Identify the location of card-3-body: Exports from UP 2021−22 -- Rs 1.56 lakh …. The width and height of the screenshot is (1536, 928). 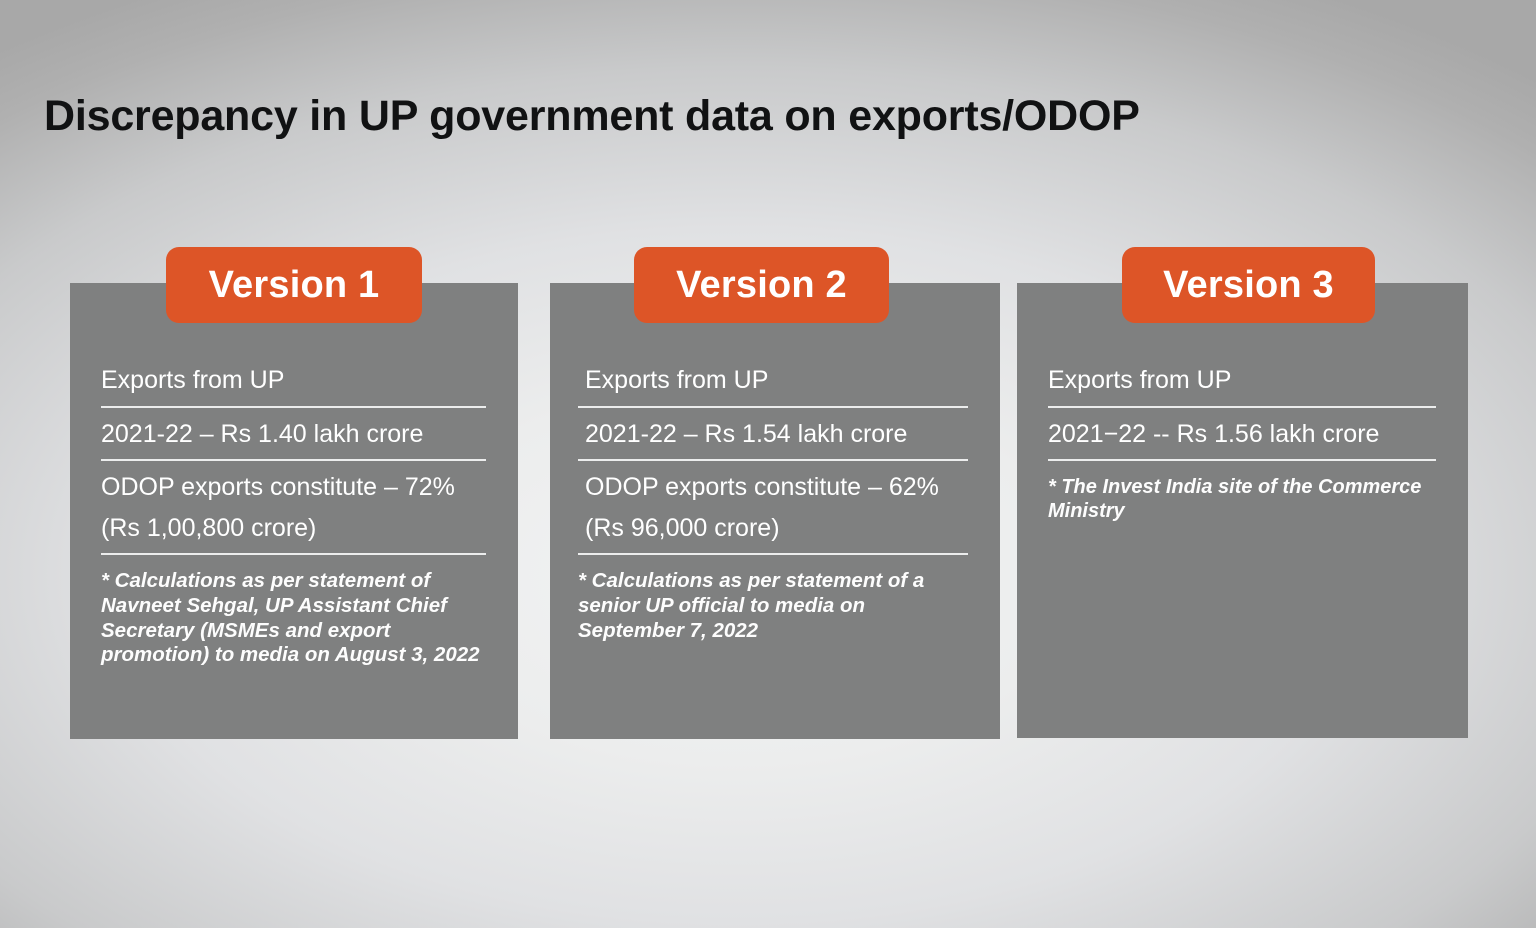
(1242, 510).